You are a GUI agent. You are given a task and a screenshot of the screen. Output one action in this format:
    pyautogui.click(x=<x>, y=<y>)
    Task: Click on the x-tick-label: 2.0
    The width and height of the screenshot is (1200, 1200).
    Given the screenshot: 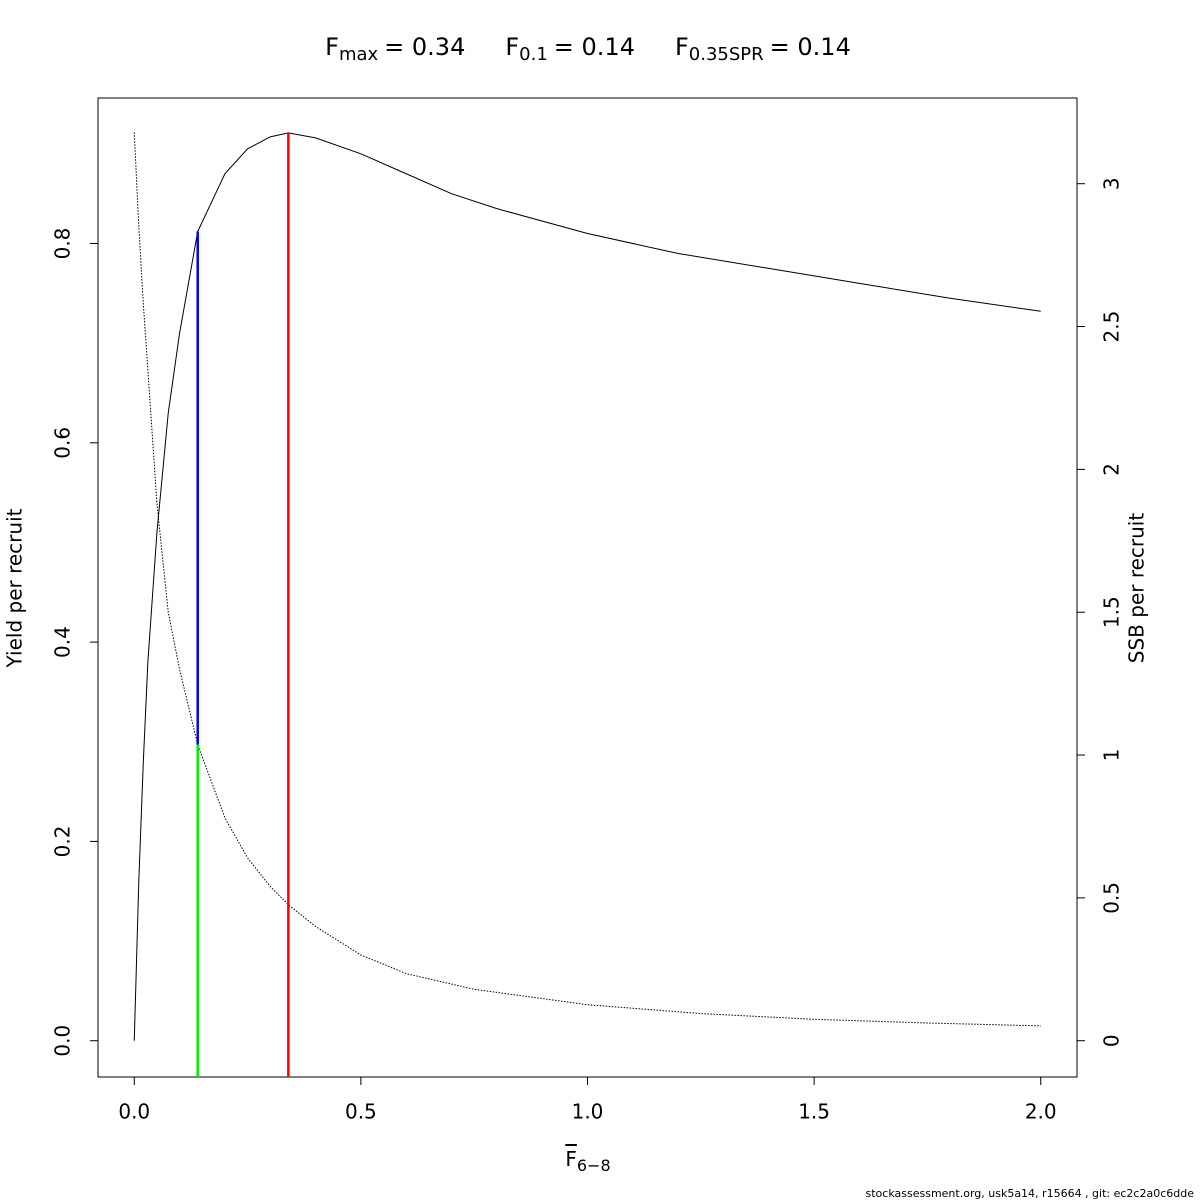 What is the action you would take?
    pyautogui.click(x=1041, y=1112)
    